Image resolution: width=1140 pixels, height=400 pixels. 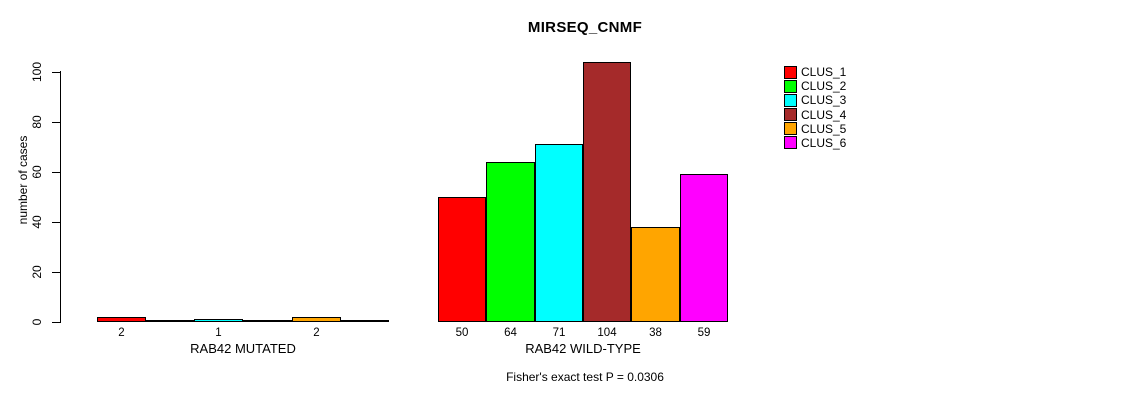 I want to click on legend-item-clus_4: CLUS_4, so click(x=815, y=114).